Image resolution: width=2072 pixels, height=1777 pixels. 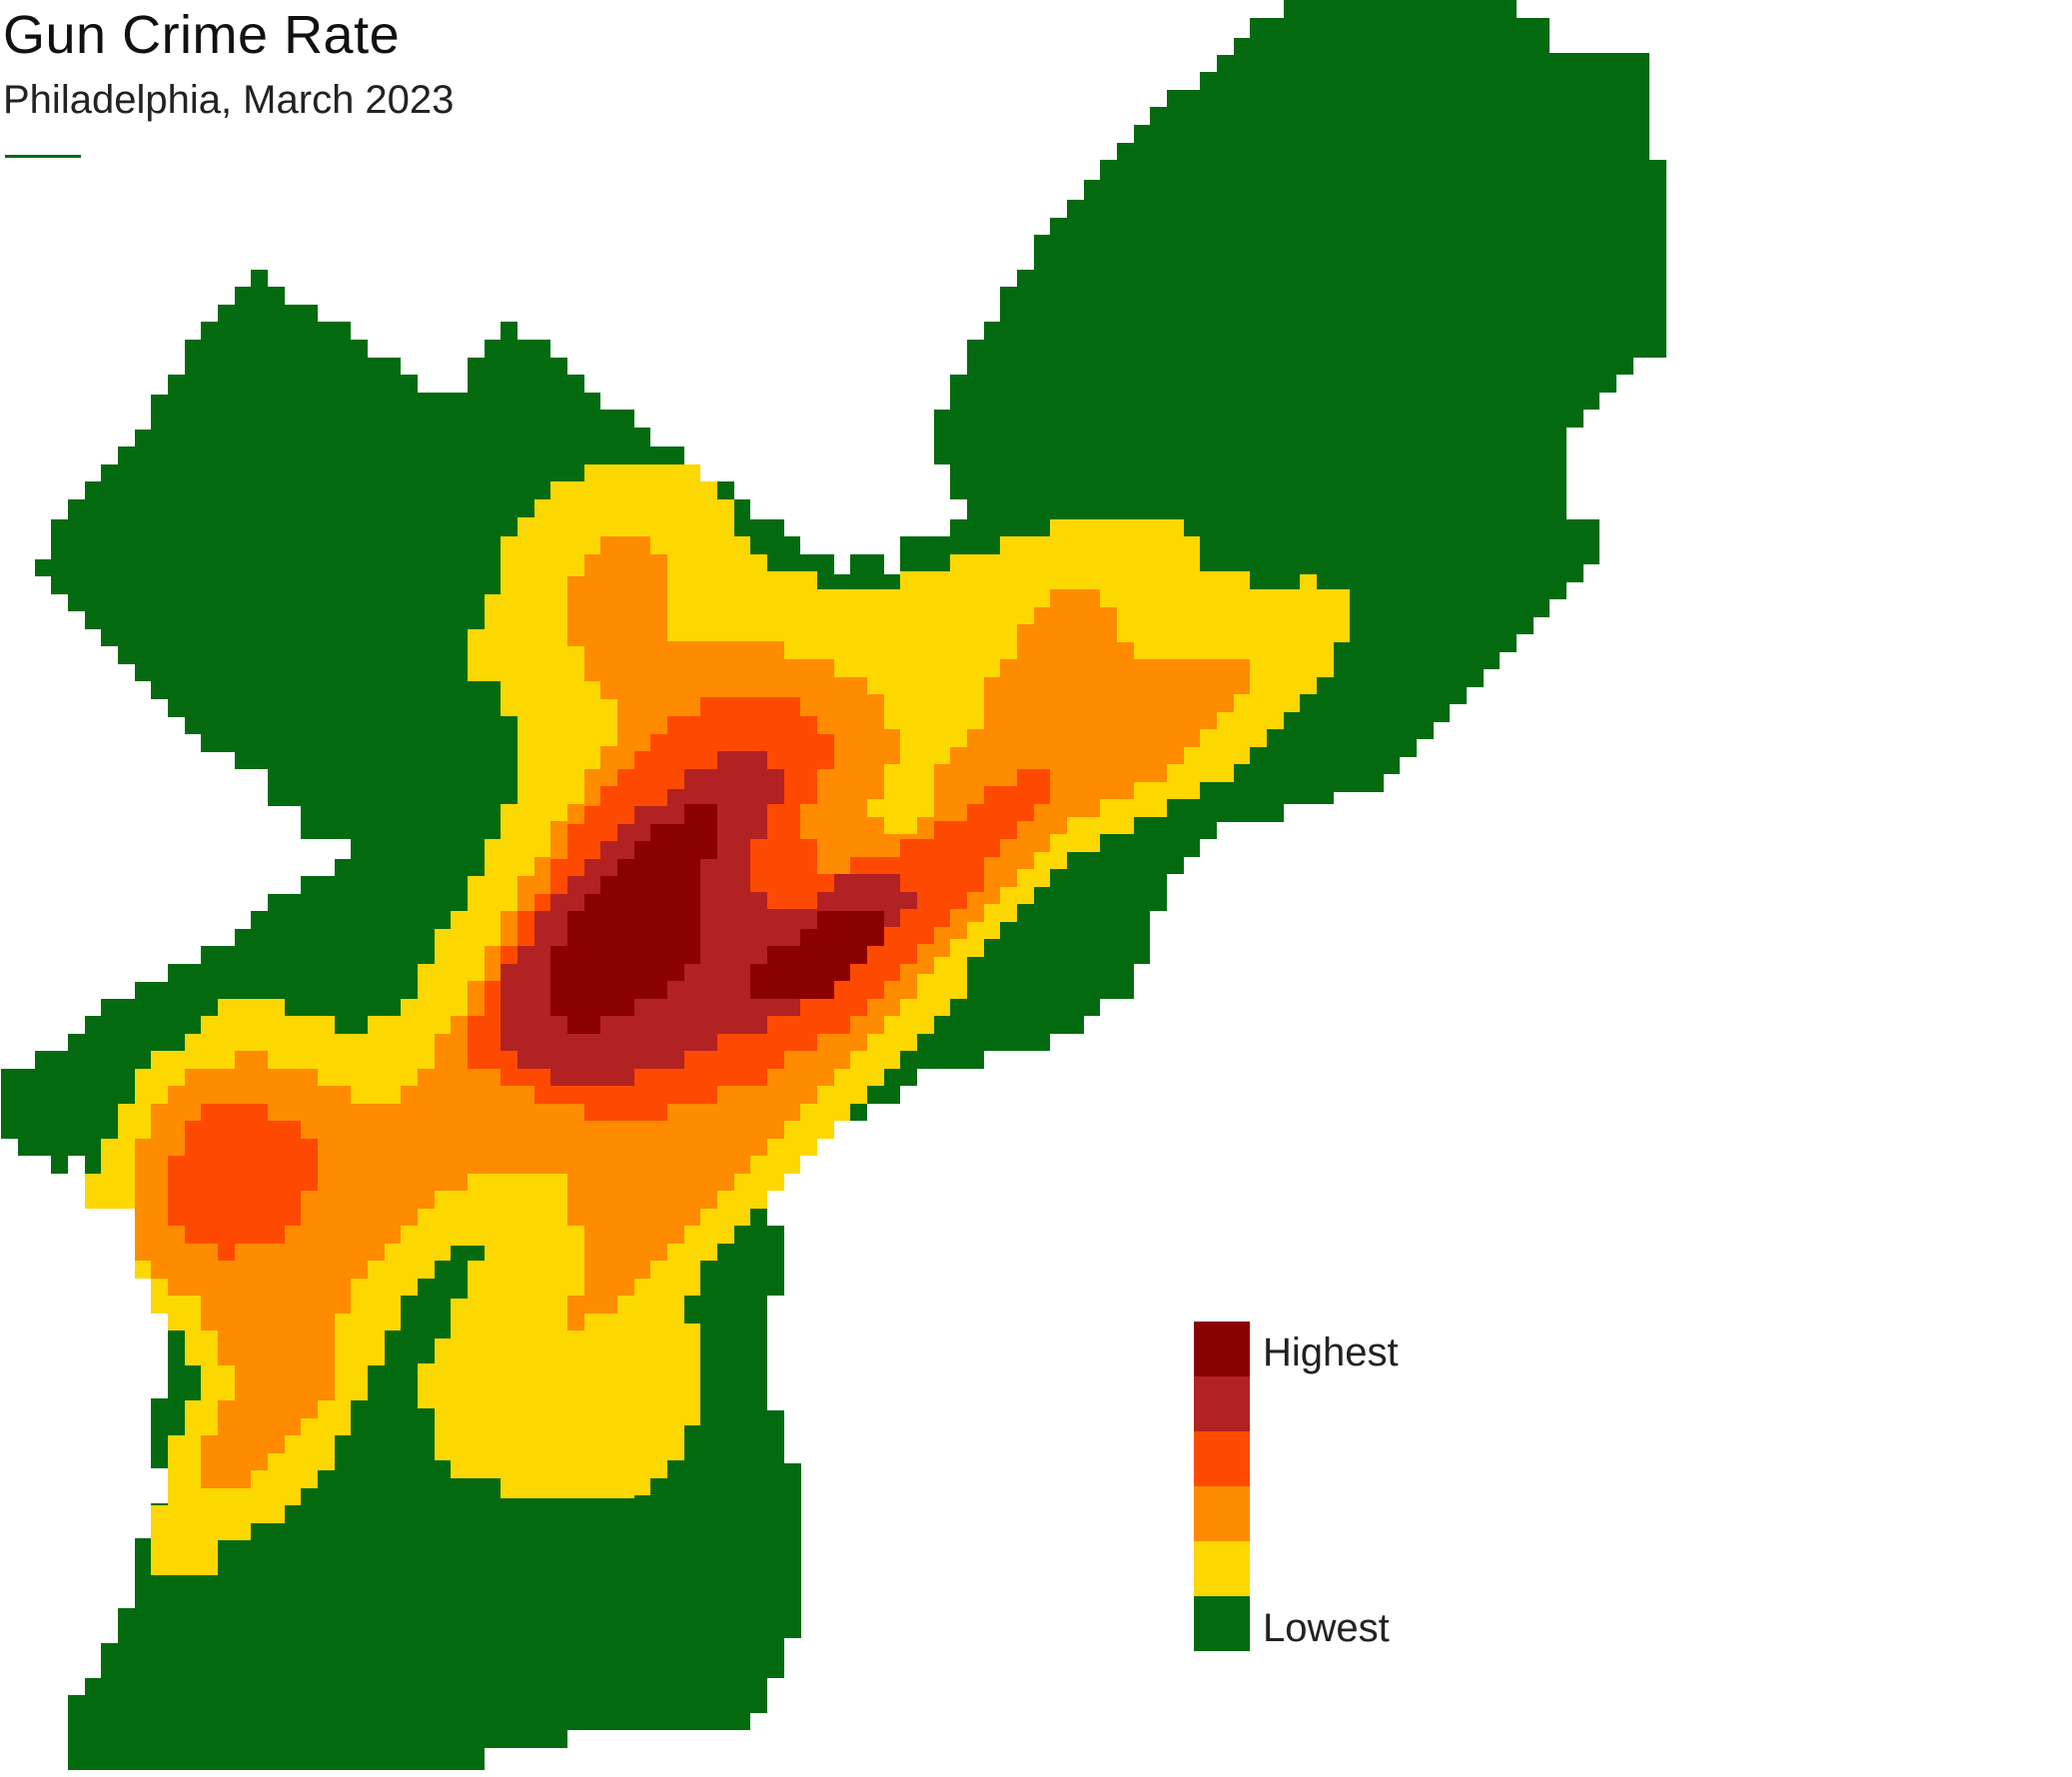 What do you see at coordinates (229, 100) in the screenshot?
I see `map-subtitle: Philadelphia, March 2023` at bounding box center [229, 100].